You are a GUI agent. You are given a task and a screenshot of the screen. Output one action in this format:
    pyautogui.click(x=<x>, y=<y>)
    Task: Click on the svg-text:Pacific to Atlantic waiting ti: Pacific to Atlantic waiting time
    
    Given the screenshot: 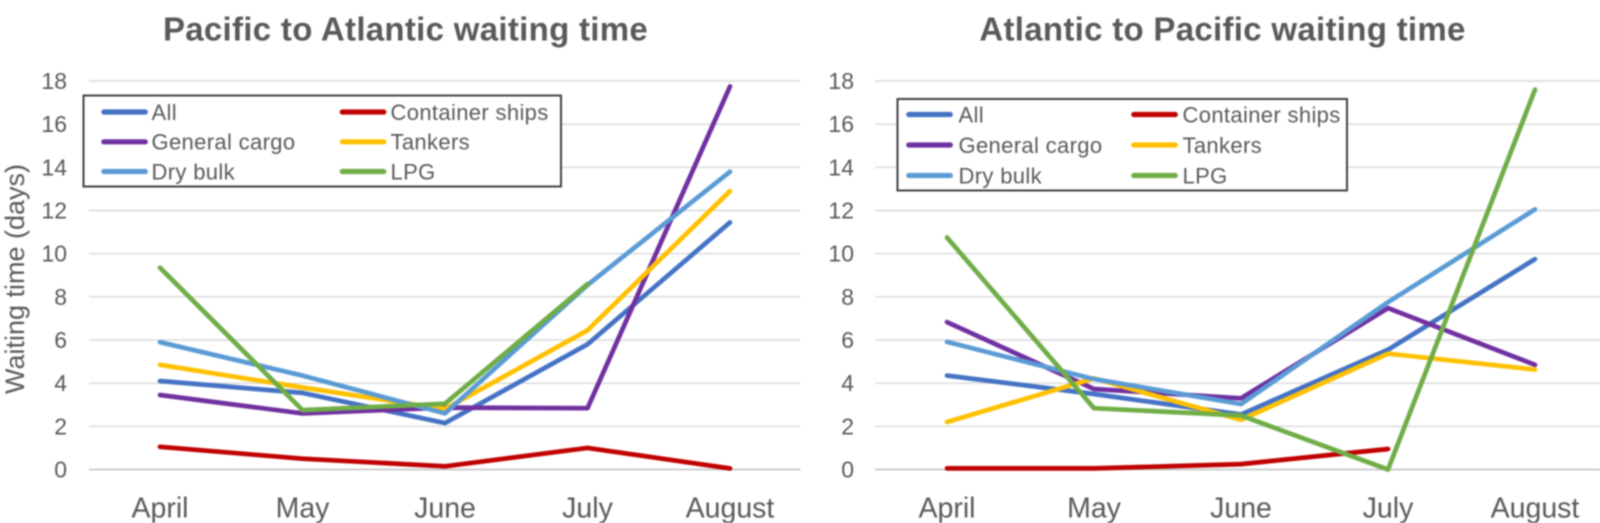 What is the action you would take?
    pyautogui.click(x=405, y=29)
    